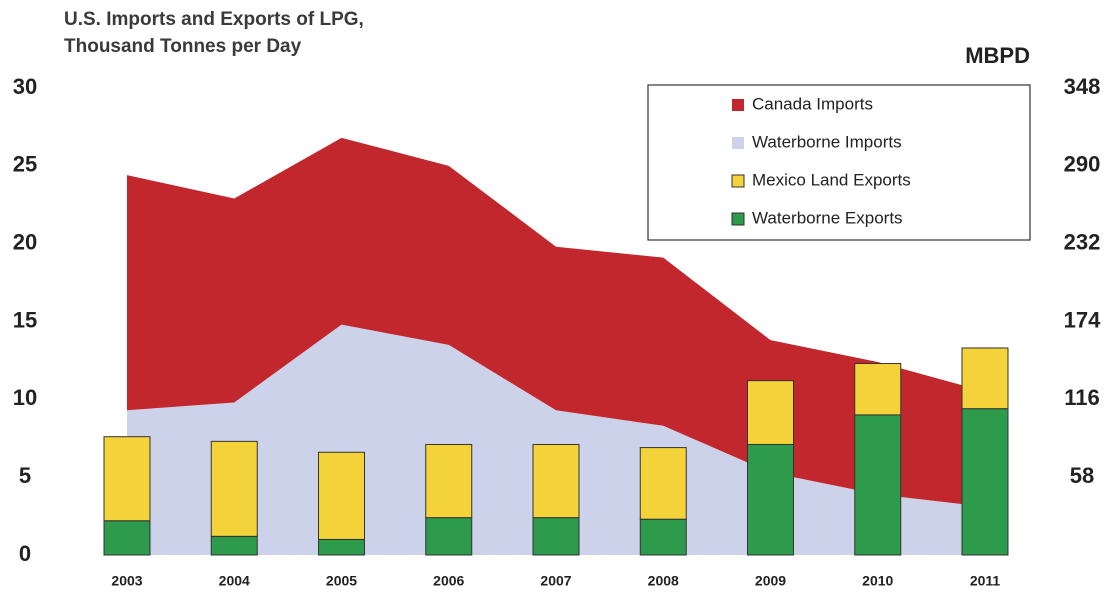 The image size is (1114, 596). What do you see at coordinates (183, 46) in the screenshot?
I see `chart-title: Thousand Tonnes per Day` at bounding box center [183, 46].